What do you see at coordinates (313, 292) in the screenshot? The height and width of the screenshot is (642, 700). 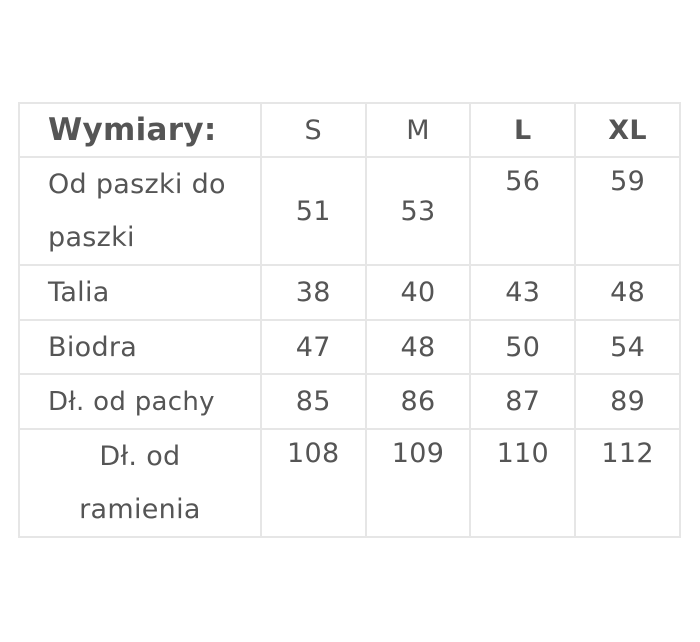 I see `cell: 38` at bounding box center [313, 292].